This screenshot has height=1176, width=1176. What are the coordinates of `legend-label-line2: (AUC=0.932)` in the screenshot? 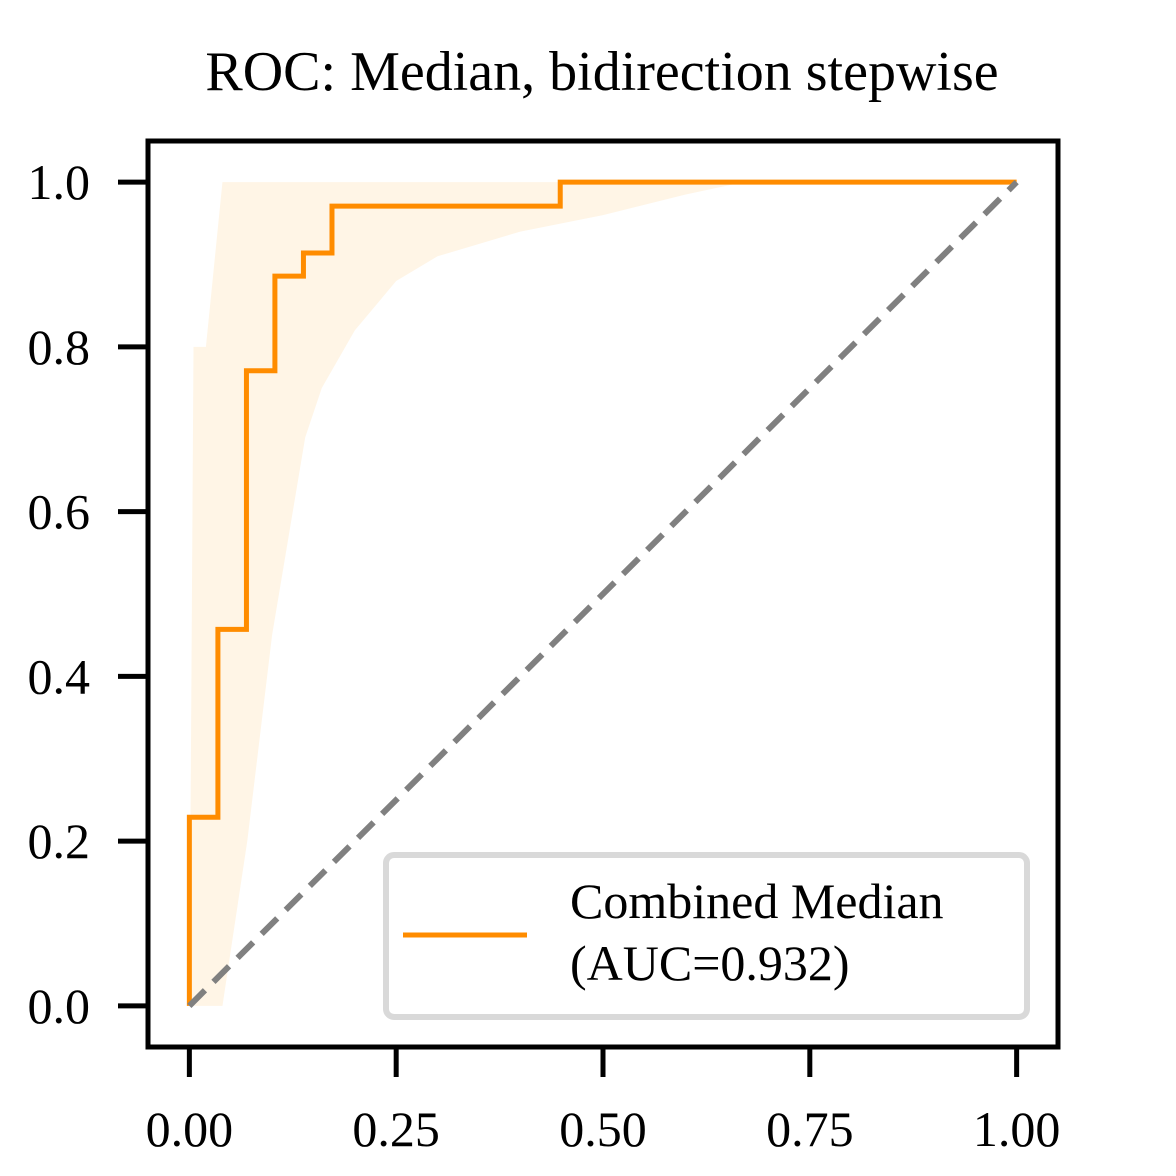 It's located at (710, 963).